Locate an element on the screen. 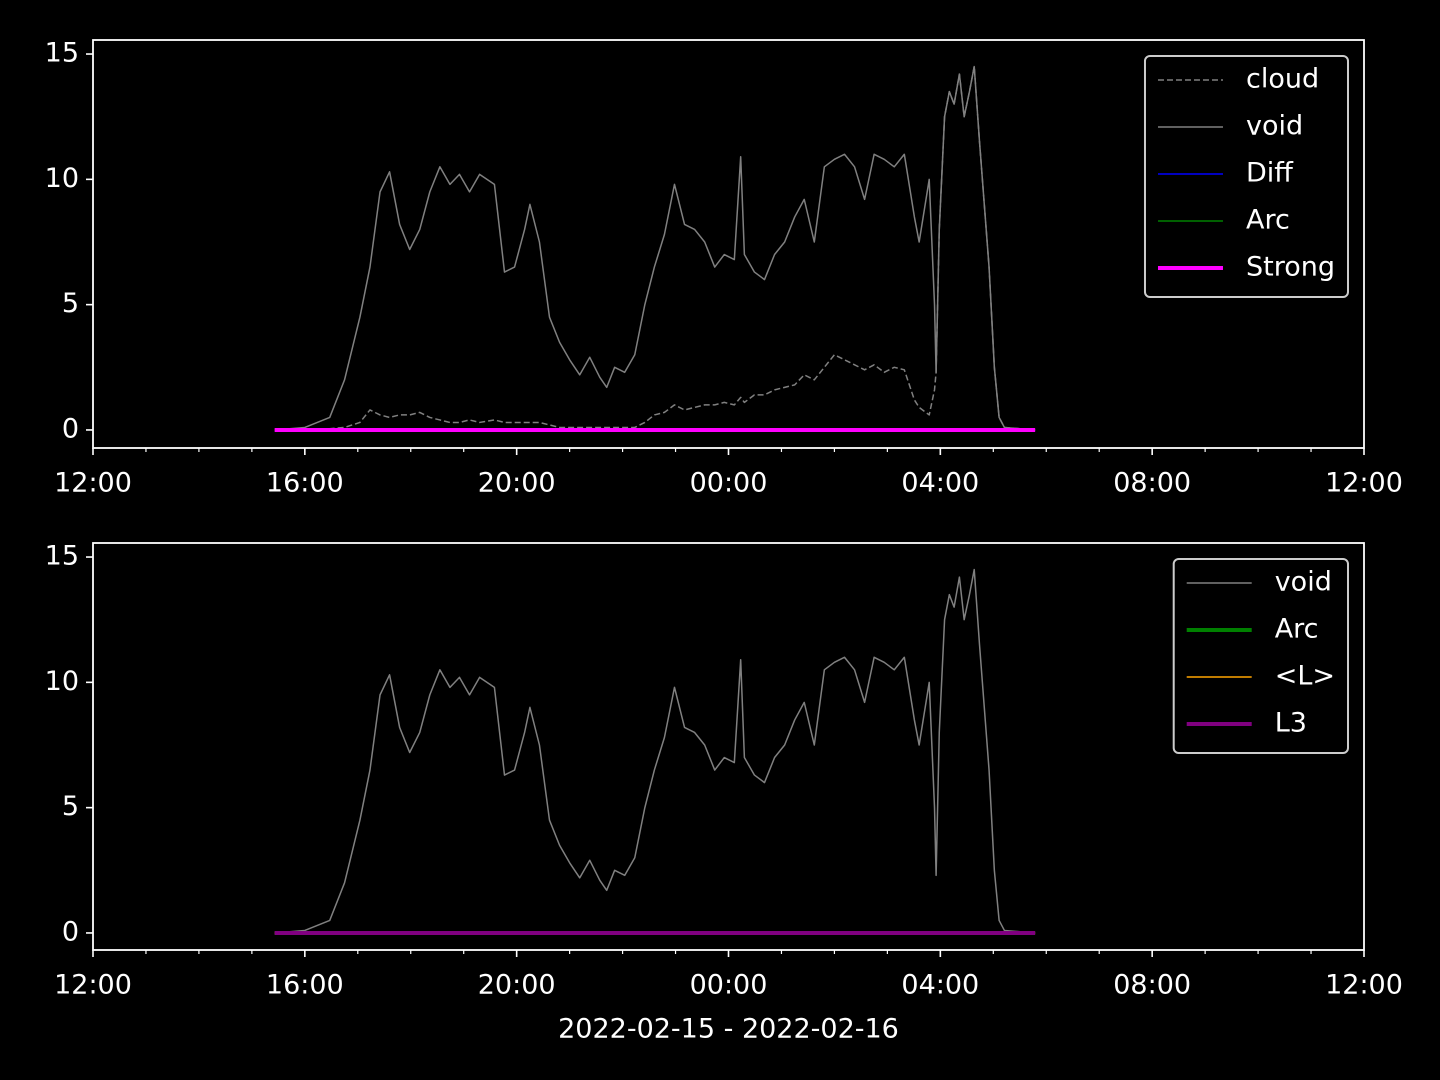  legend-label: L3 is located at coordinates (1291, 723).